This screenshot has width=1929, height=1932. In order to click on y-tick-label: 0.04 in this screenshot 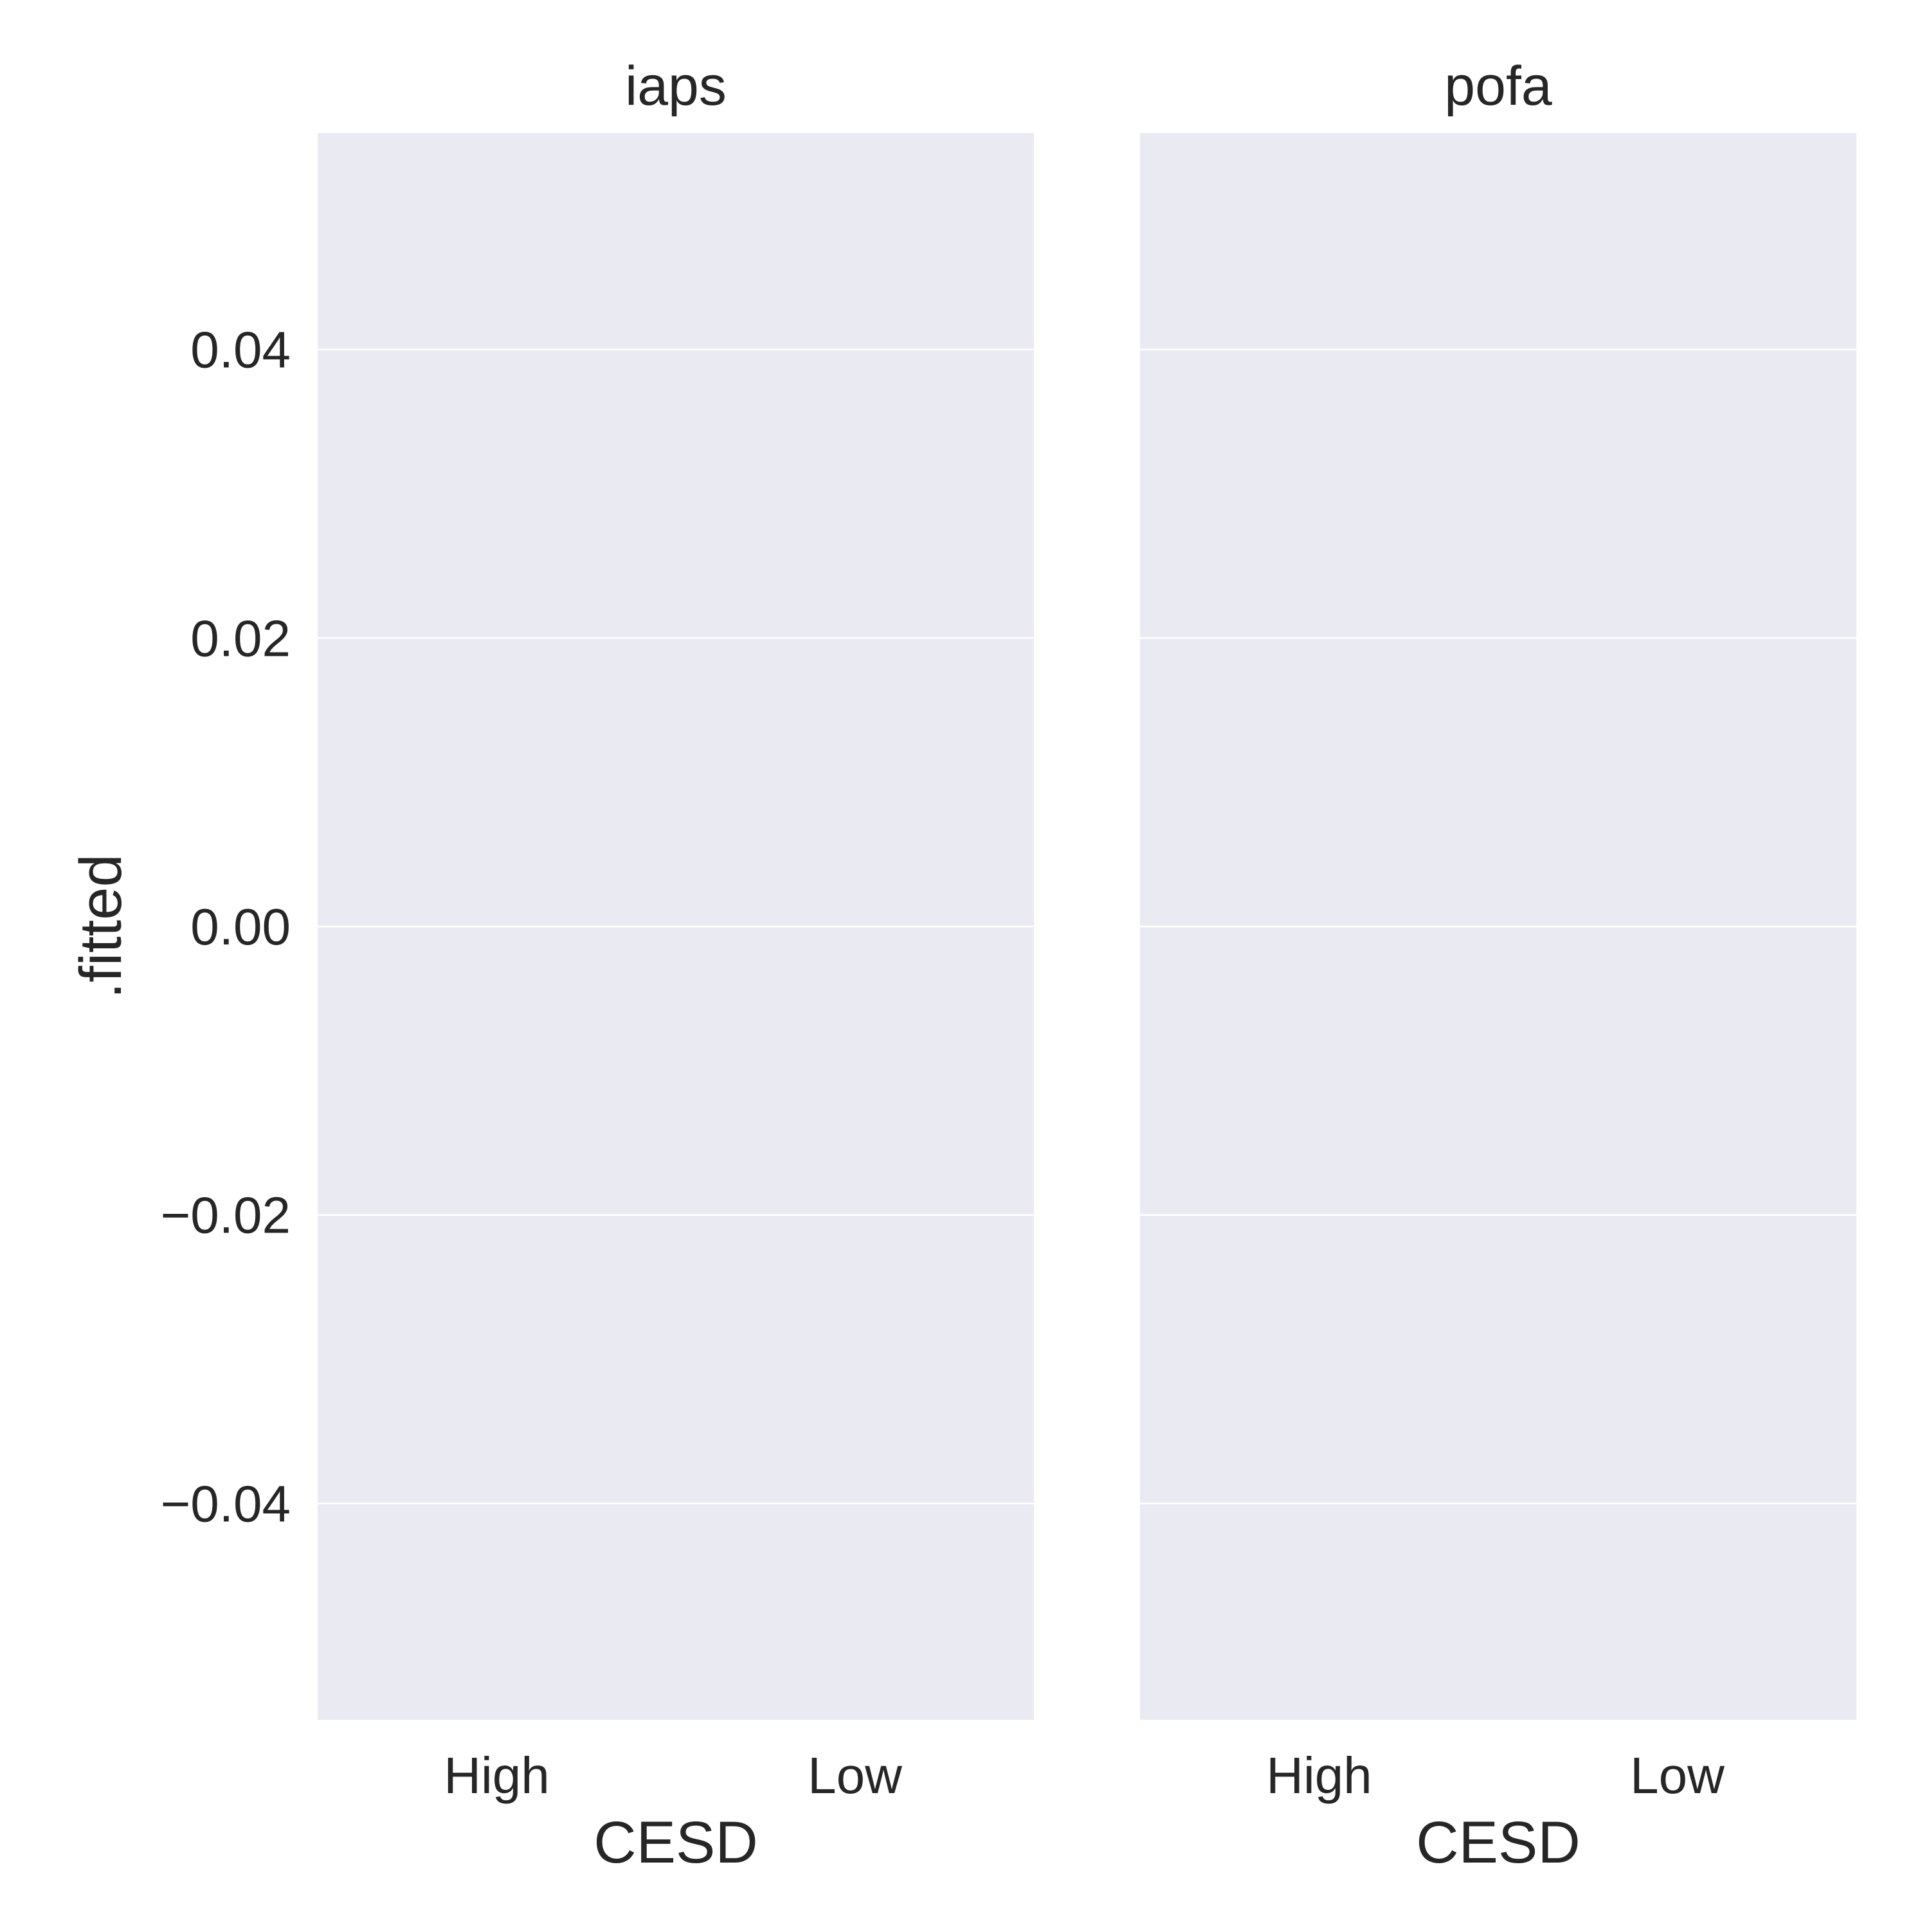, I will do `click(240, 350)`.